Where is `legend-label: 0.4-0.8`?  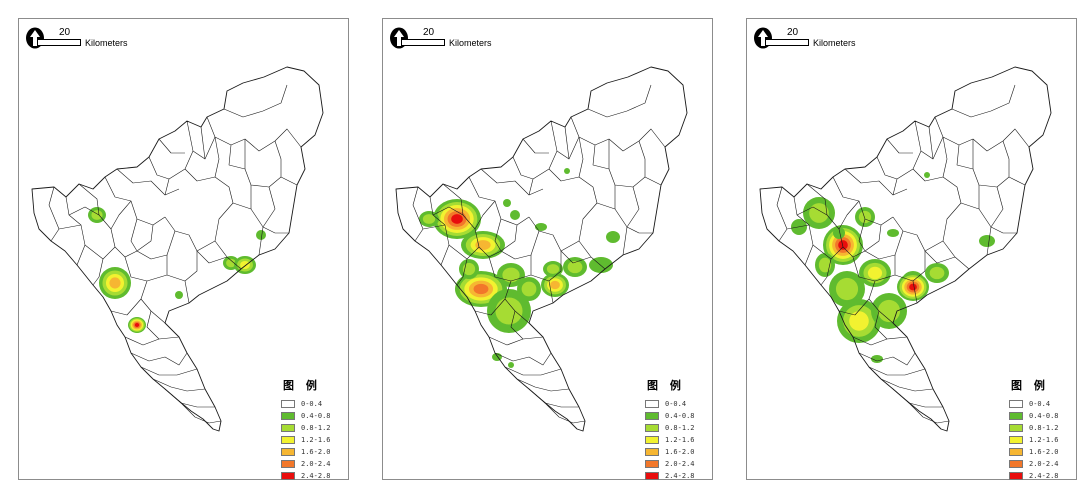 legend-label: 0.4-0.8 is located at coordinates (1044, 416).